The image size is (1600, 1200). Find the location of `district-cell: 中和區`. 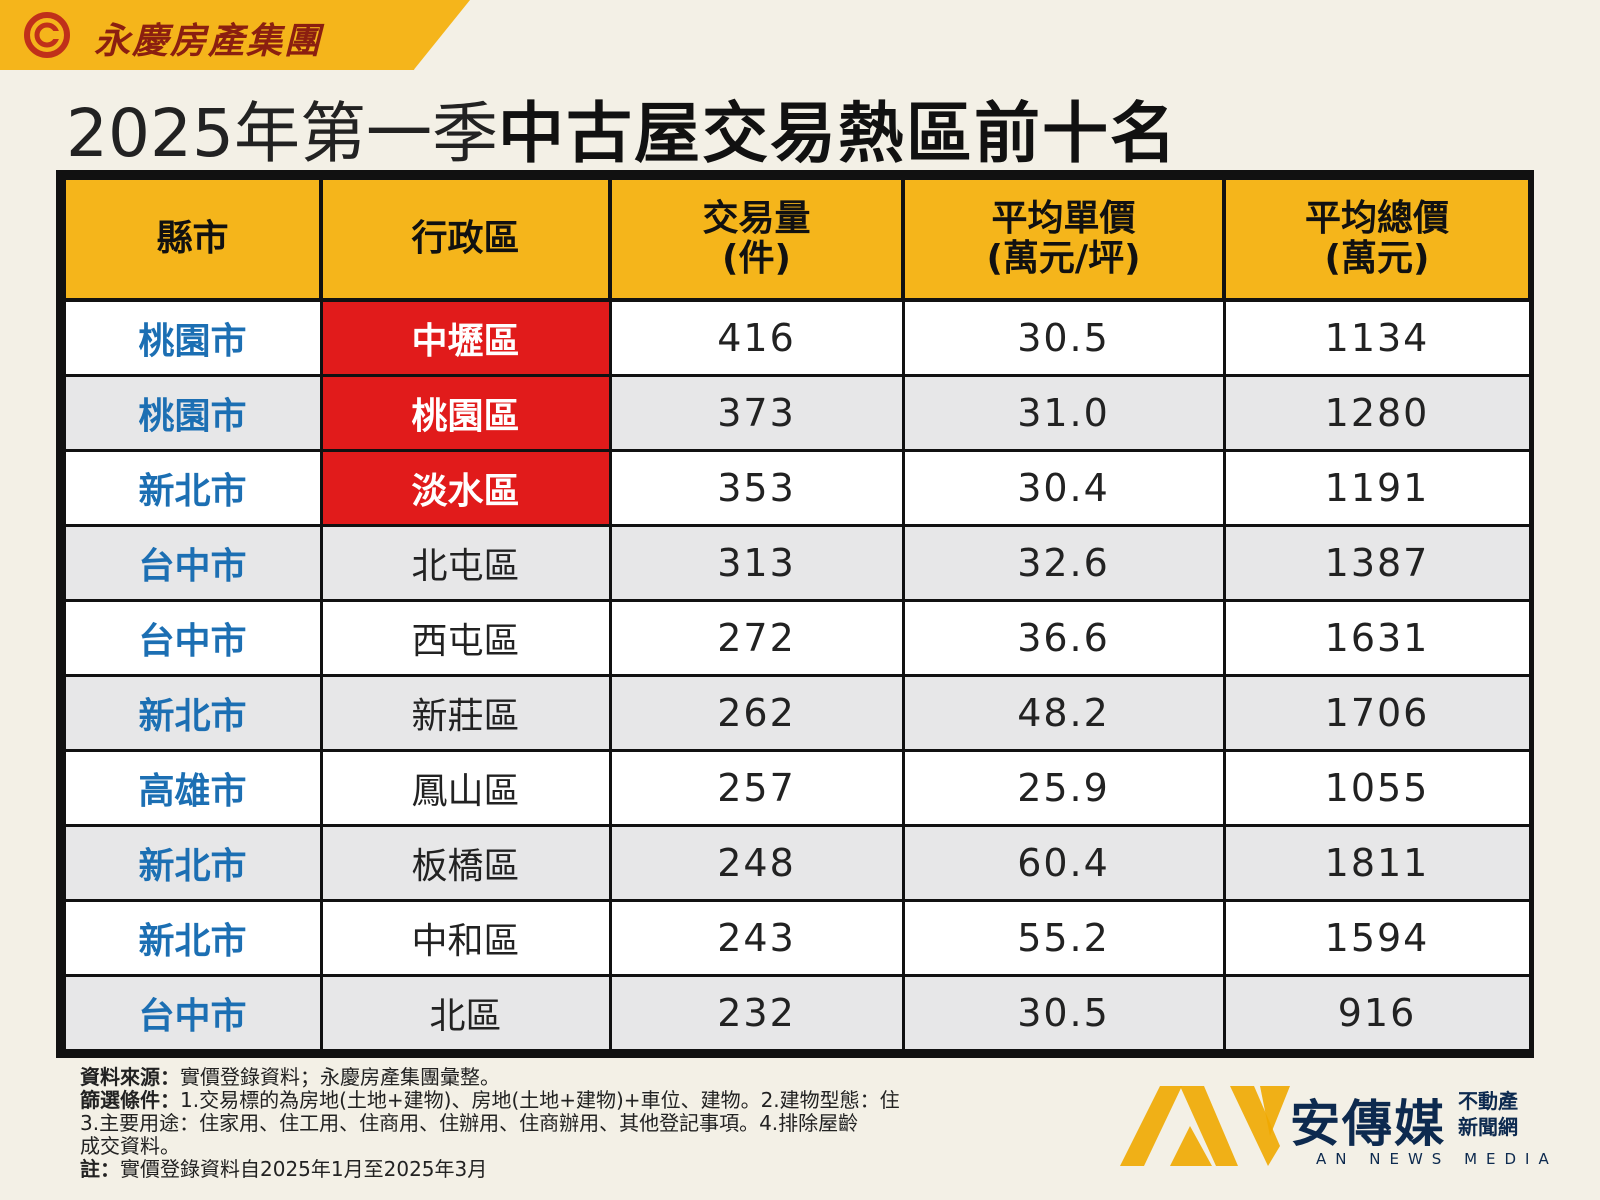

district-cell: 中和區 is located at coordinates (465, 938).